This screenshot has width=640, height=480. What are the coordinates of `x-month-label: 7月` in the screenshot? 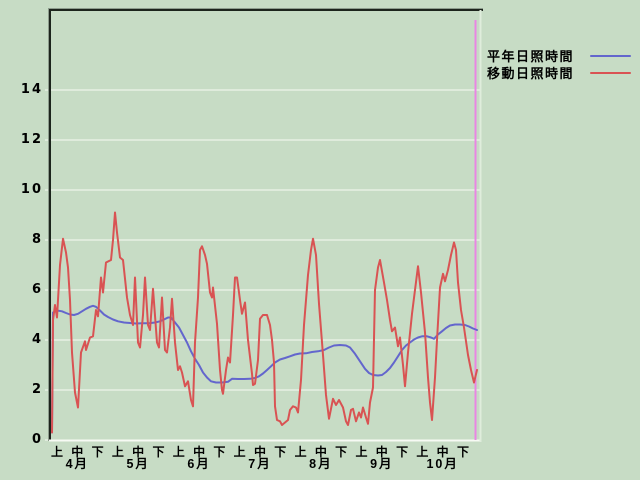 It's located at (260, 464).